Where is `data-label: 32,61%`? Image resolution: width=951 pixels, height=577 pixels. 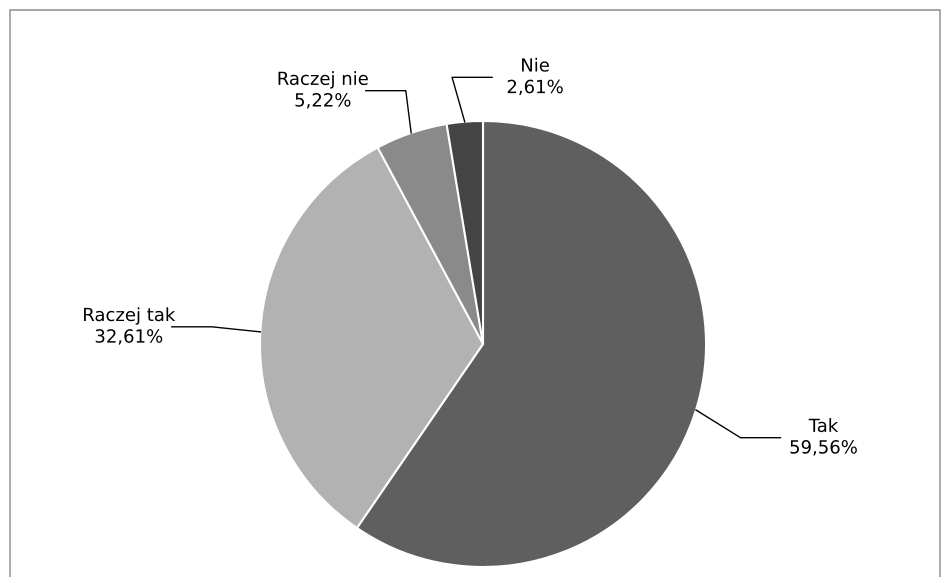 data-label: 32,61% is located at coordinates (129, 337).